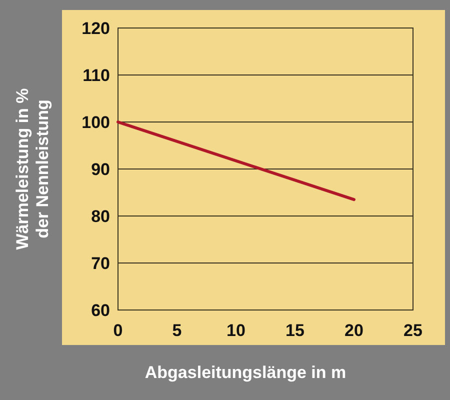  What do you see at coordinates (100, 169) in the screenshot?
I see `y-tick-label: 90` at bounding box center [100, 169].